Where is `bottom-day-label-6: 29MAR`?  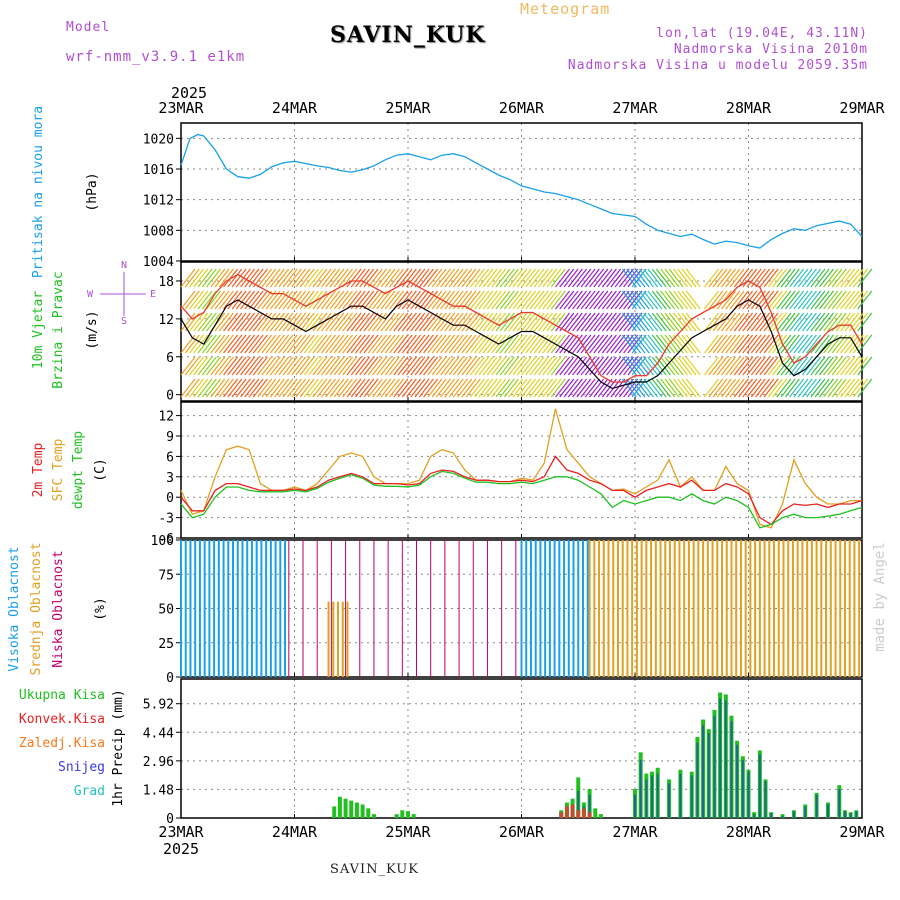 bottom-day-label-6: 29MAR is located at coordinates (862, 832).